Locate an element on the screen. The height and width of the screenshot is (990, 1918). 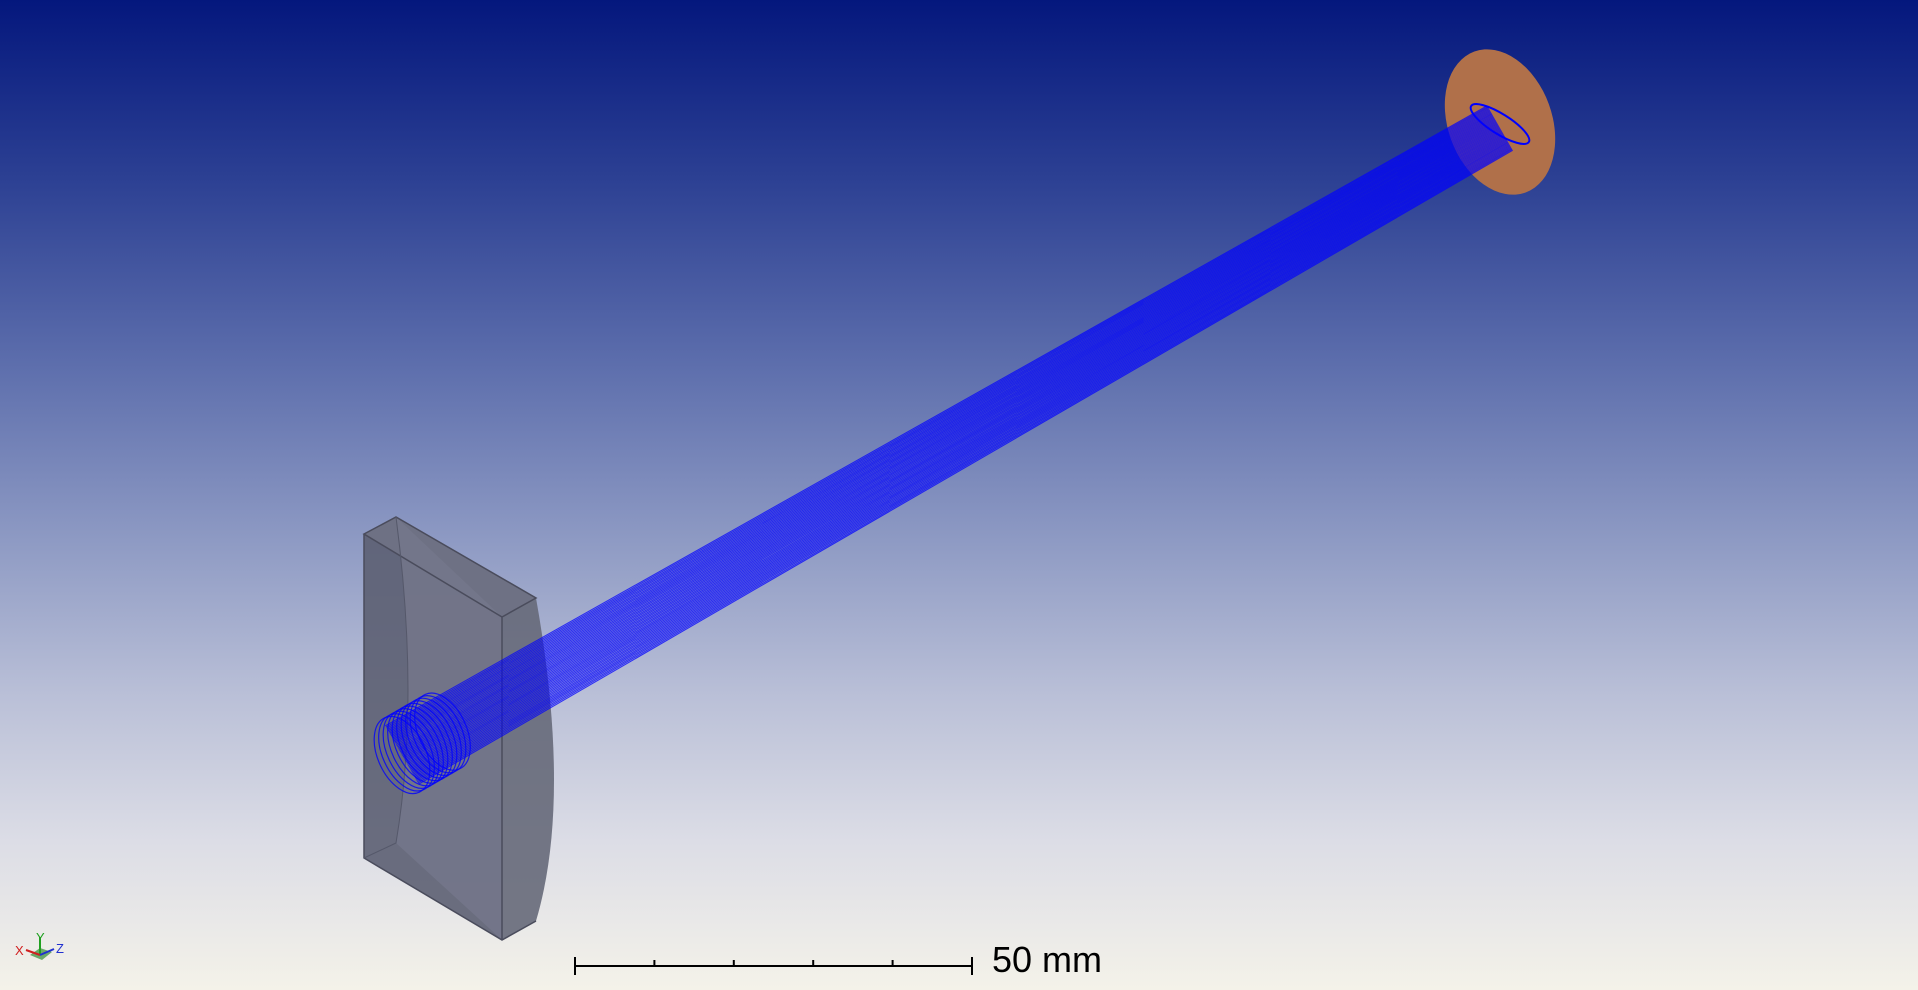
y-axis-label: Y is located at coordinates (40, 937).